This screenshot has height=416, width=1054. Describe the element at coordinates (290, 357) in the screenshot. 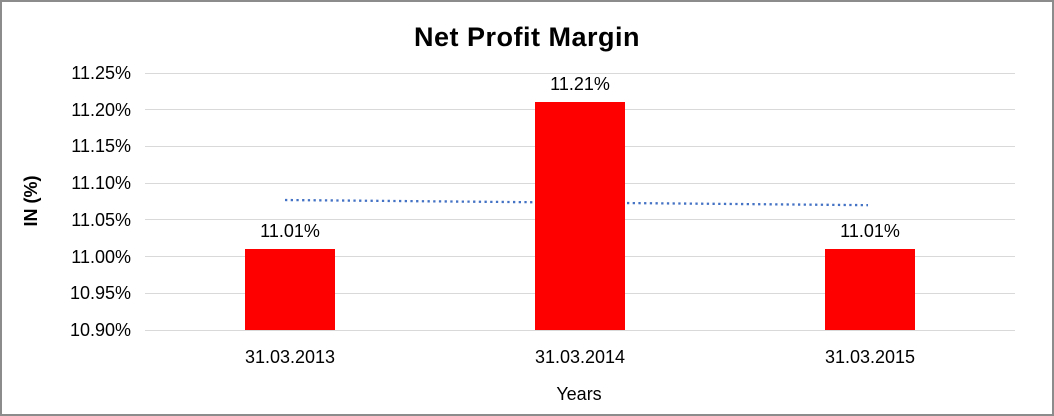

I see `x-tick-label: 31.03.2013` at that location.